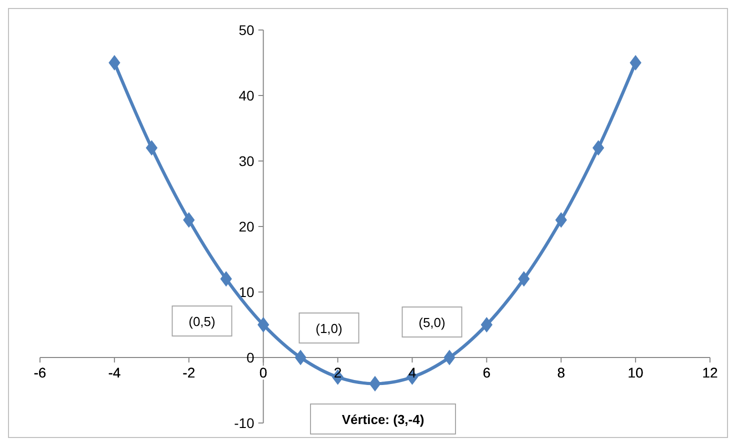  I want to click on annotation: (0,5), so click(202, 321).